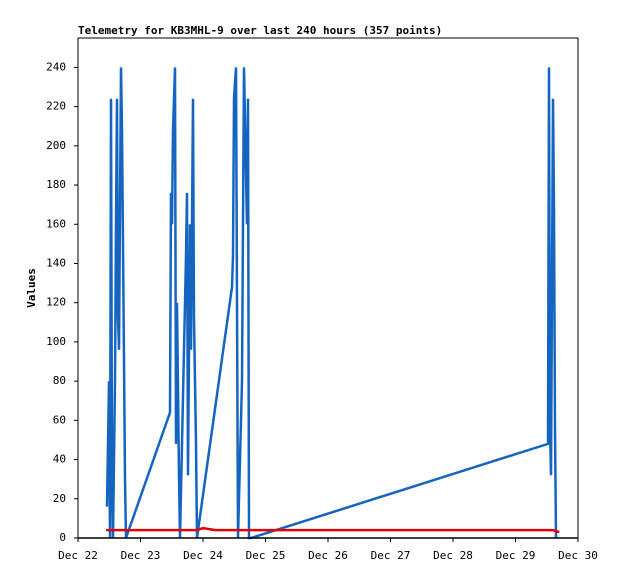 This screenshot has width=618, height=579. What do you see at coordinates (59, 419) in the screenshot?
I see `y-tick-label: 60` at bounding box center [59, 419].